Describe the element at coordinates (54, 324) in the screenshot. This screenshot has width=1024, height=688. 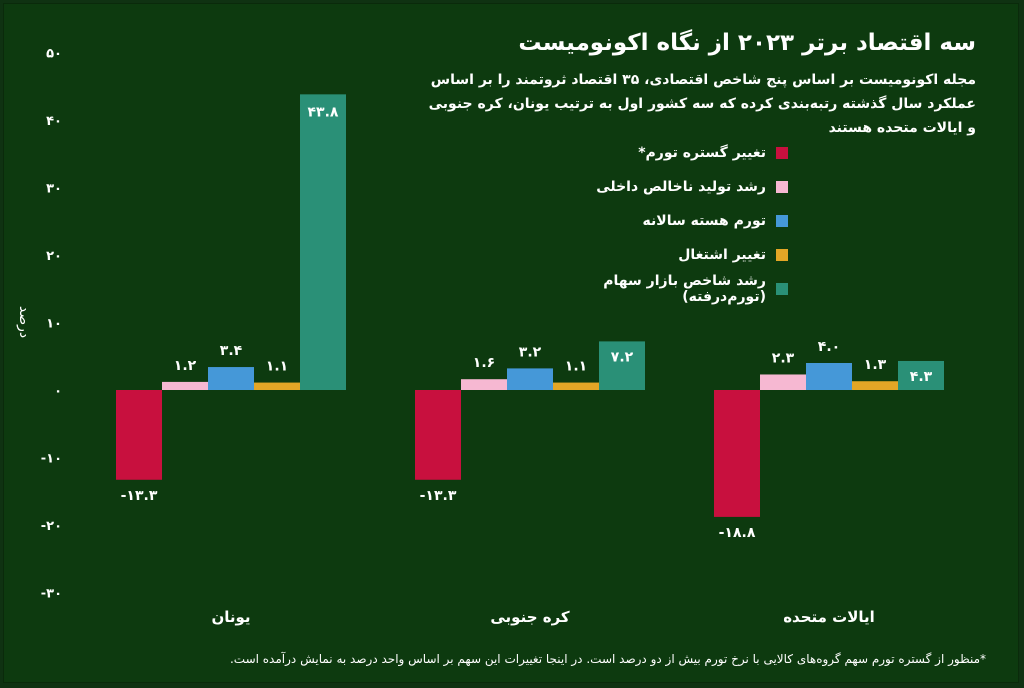
I see `y-tick-label: ۱۰` at that location.